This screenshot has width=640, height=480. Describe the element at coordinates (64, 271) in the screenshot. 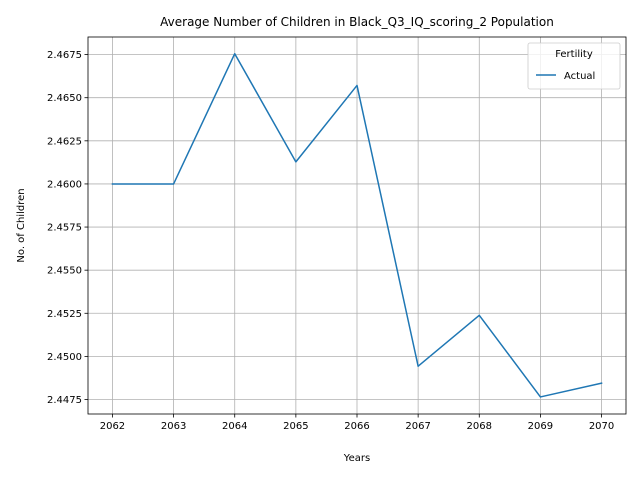

I see `y-tick-label: 2.4550` at that location.